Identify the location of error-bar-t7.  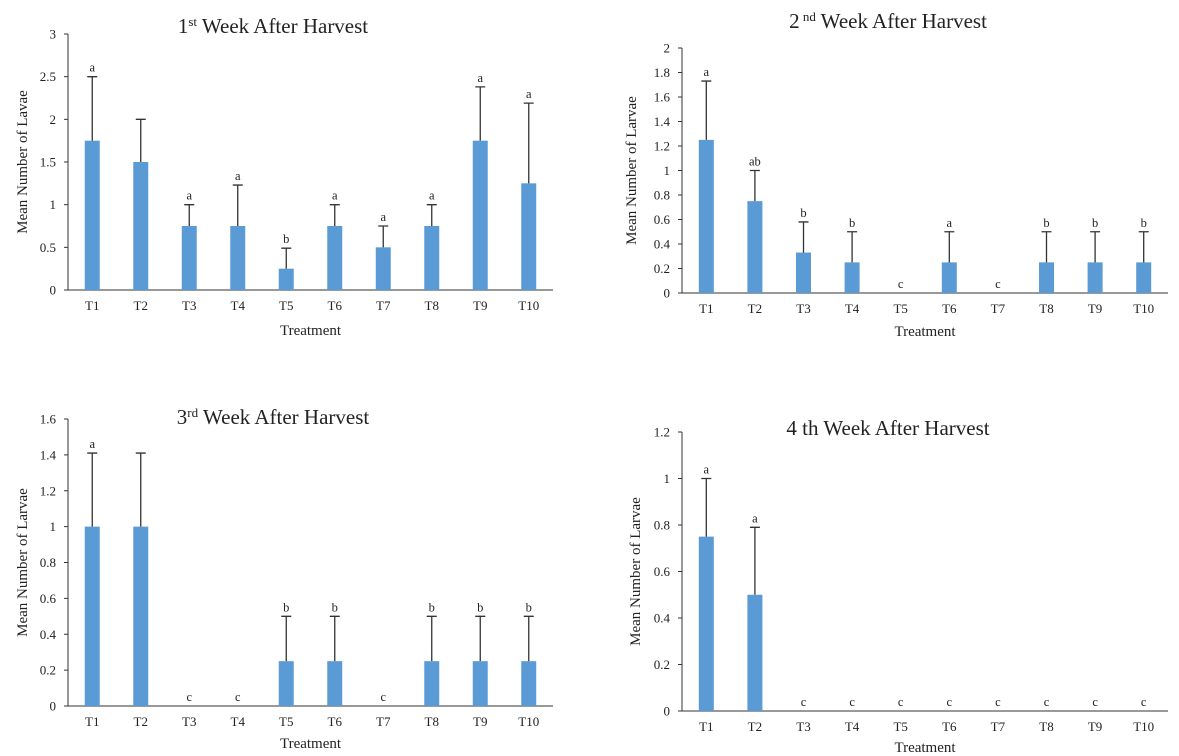
(383, 236).